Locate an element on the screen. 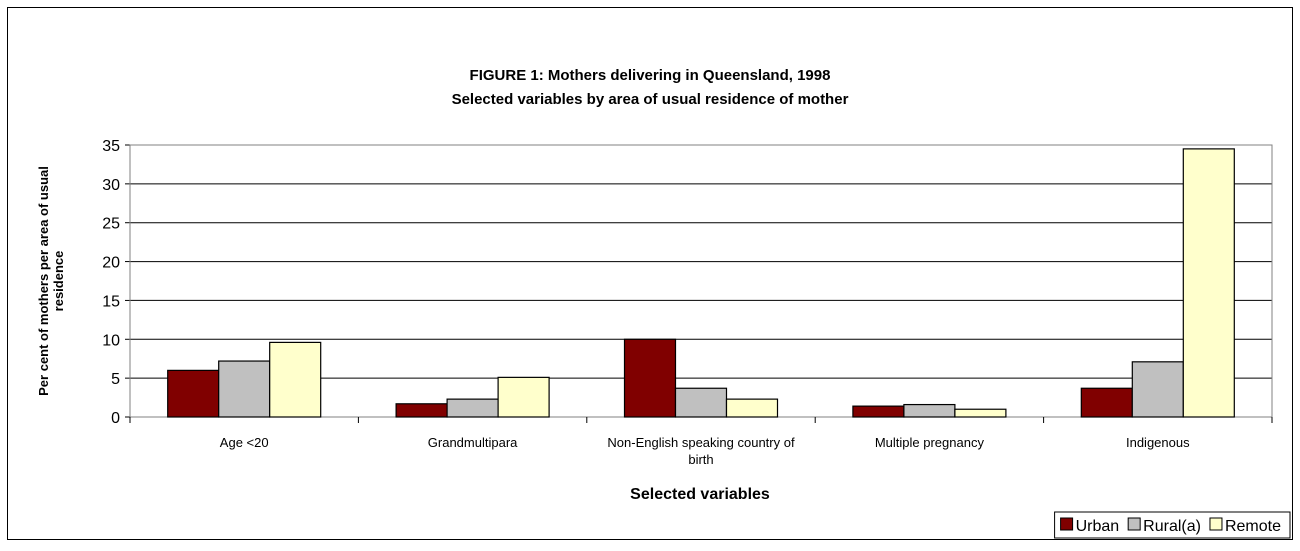 The height and width of the screenshot is (551, 1300). x-tick-label: Multiple pregnancy is located at coordinates (930, 442).